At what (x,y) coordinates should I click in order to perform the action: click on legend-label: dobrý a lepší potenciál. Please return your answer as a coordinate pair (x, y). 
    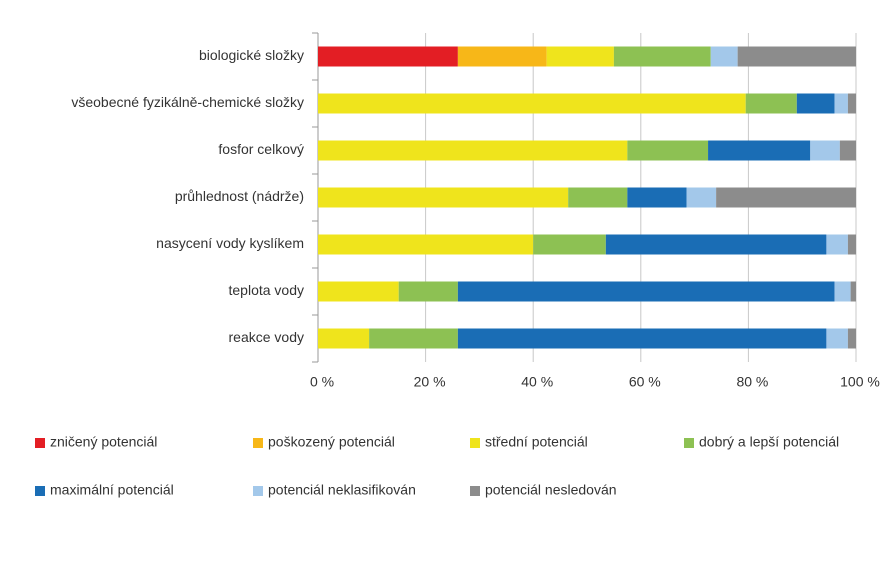
    Looking at the image, I should click on (769, 442).